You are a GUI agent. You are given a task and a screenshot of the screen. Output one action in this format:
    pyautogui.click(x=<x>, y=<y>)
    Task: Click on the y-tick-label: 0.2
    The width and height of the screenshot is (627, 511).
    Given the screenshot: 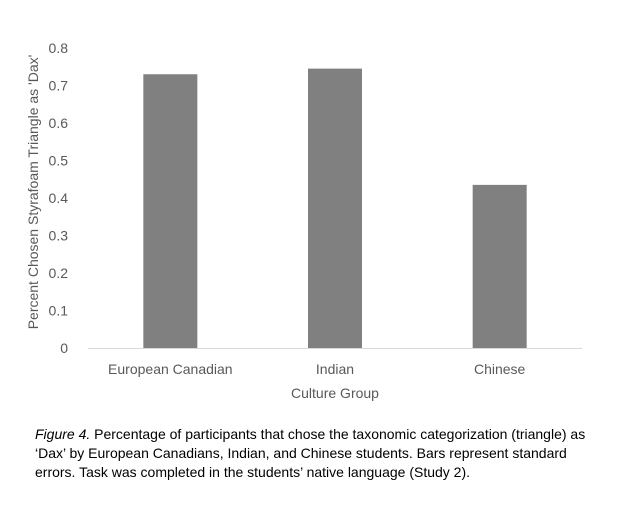 What is the action you would take?
    pyautogui.click(x=59, y=273)
    